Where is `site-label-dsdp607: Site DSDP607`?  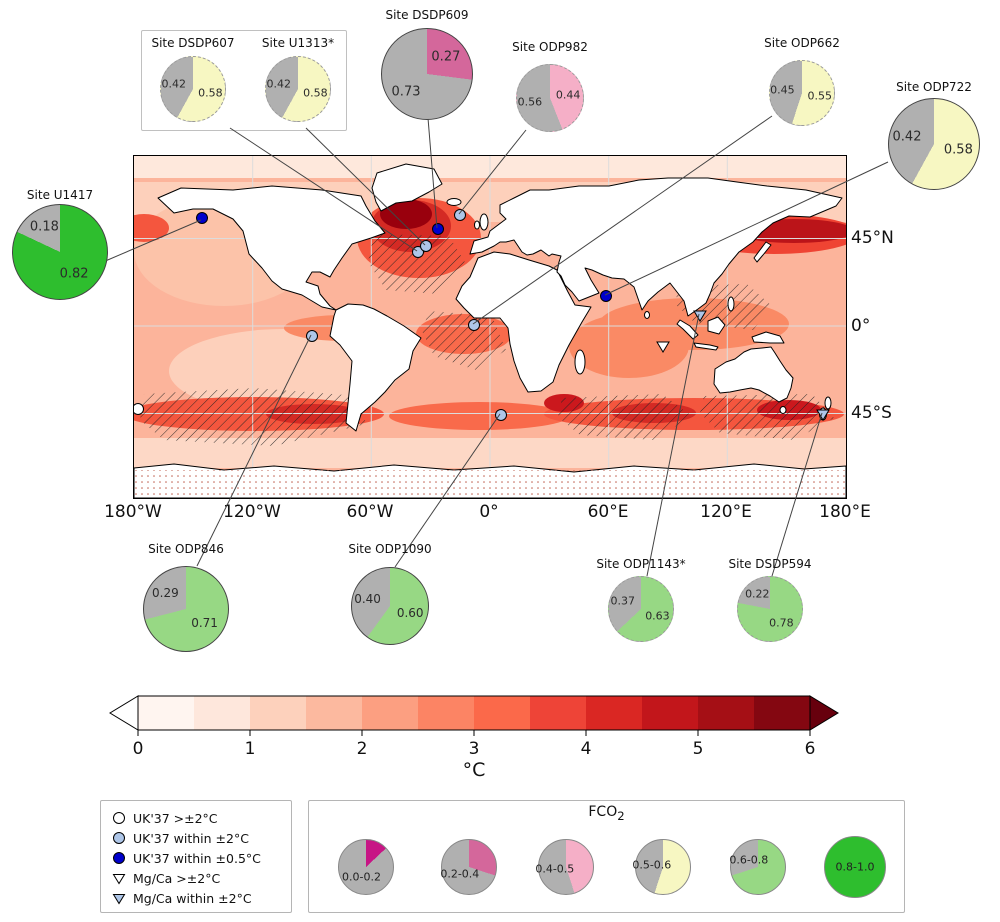
site-label-dsdp607: Site DSDP607 is located at coordinates (193, 43).